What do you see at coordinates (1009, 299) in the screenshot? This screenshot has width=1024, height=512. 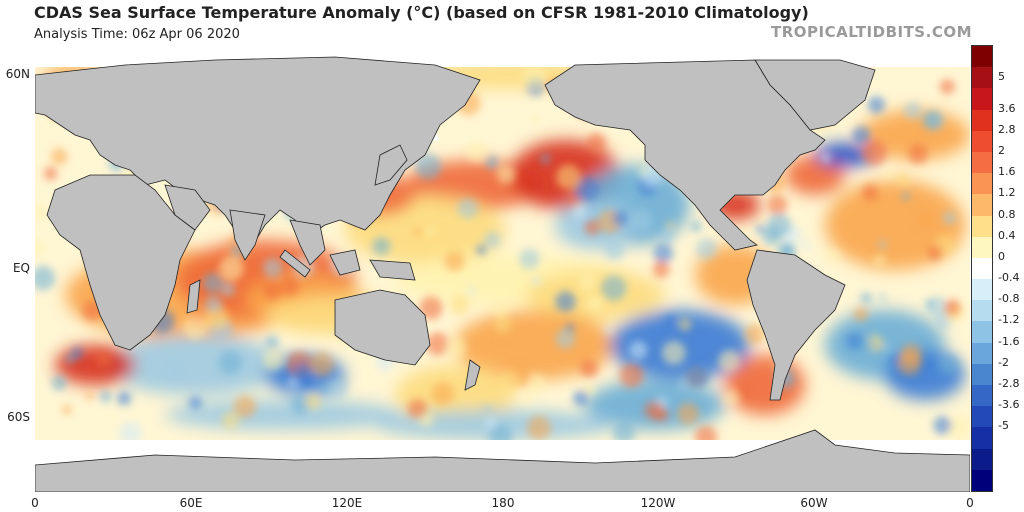 I see `colorbar-tick-label: -0.8` at bounding box center [1009, 299].